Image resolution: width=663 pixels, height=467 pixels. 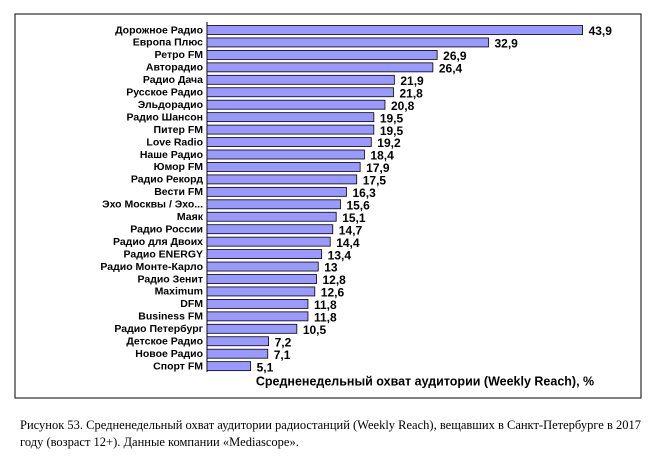 I want to click on category-label: Новое Радио, so click(x=169, y=354).